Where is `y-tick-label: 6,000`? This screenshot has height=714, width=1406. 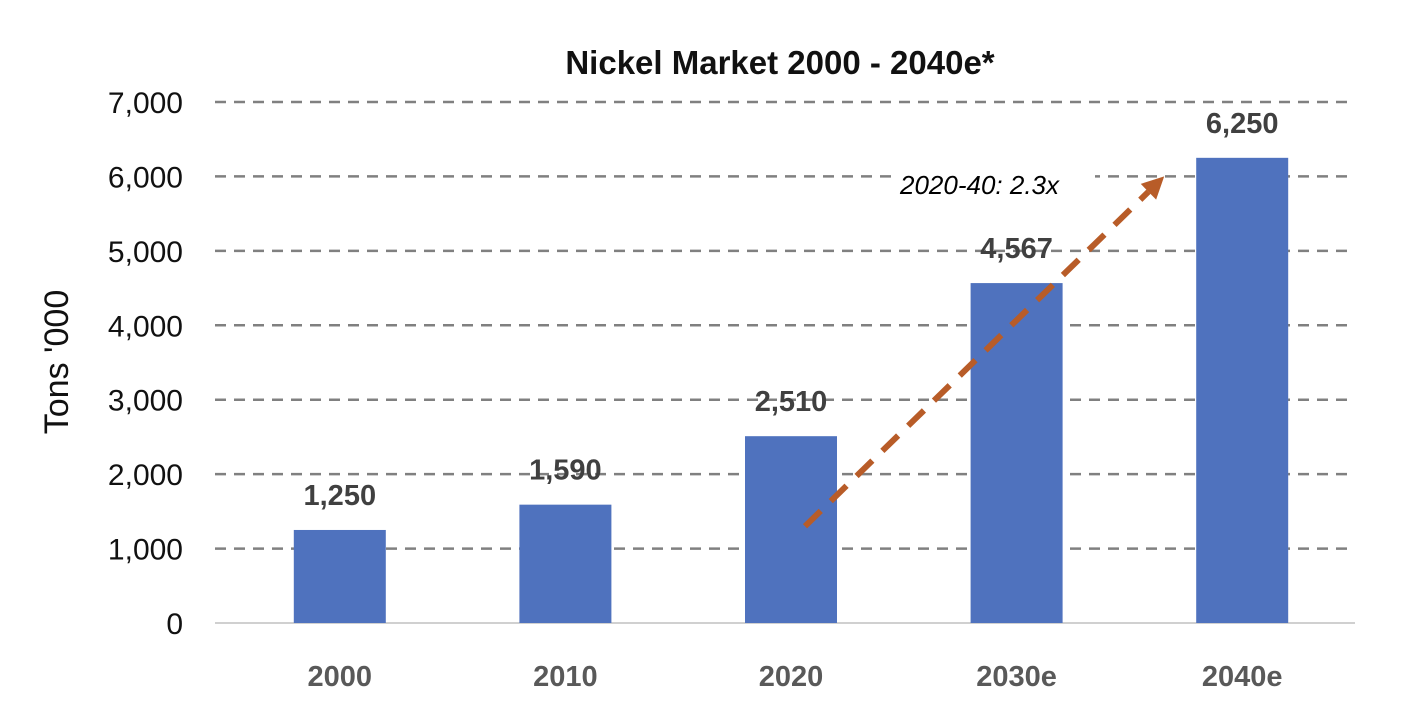 y-tick-label: 6,000 is located at coordinates (145, 177).